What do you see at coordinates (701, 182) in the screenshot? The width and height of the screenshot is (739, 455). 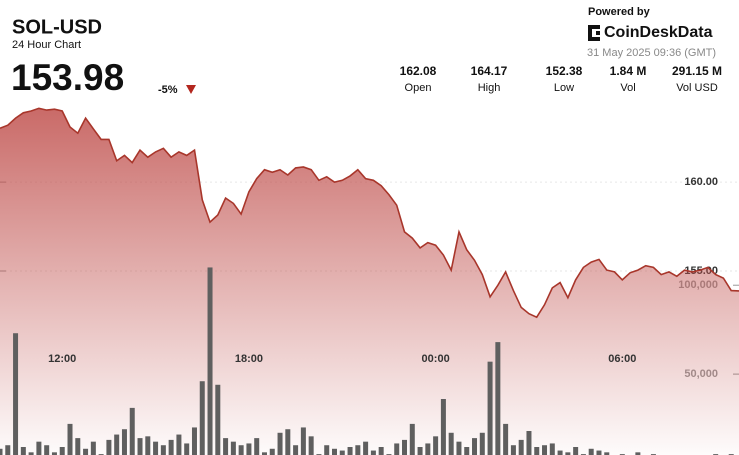 I see `y-tick-label: 160.00` at bounding box center [701, 182].